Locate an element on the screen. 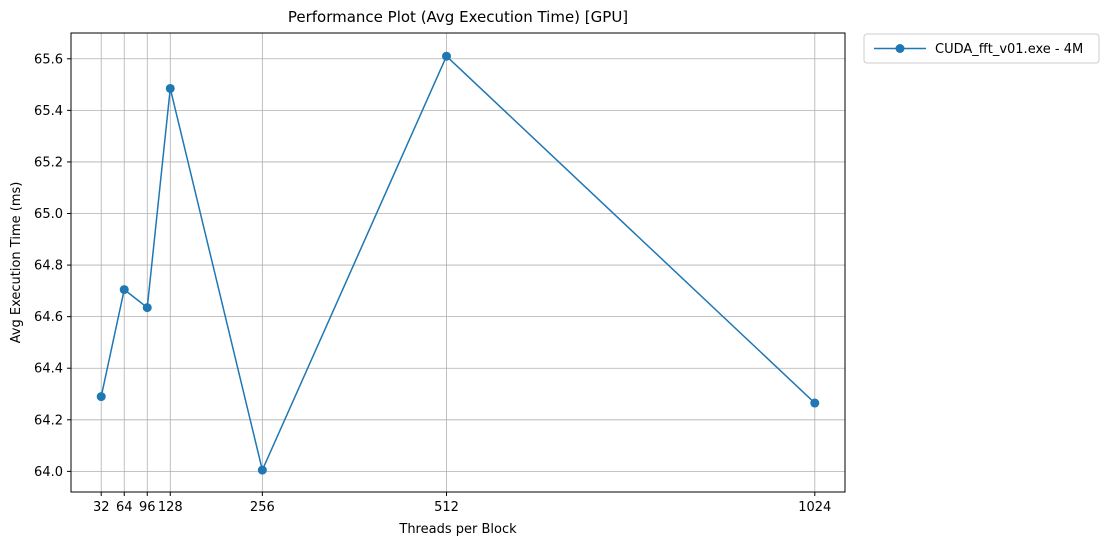 Image resolution: width=1109 pixels, height=545 pixels. y-tick-label: 64.0 is located at coordinates (48, 472).